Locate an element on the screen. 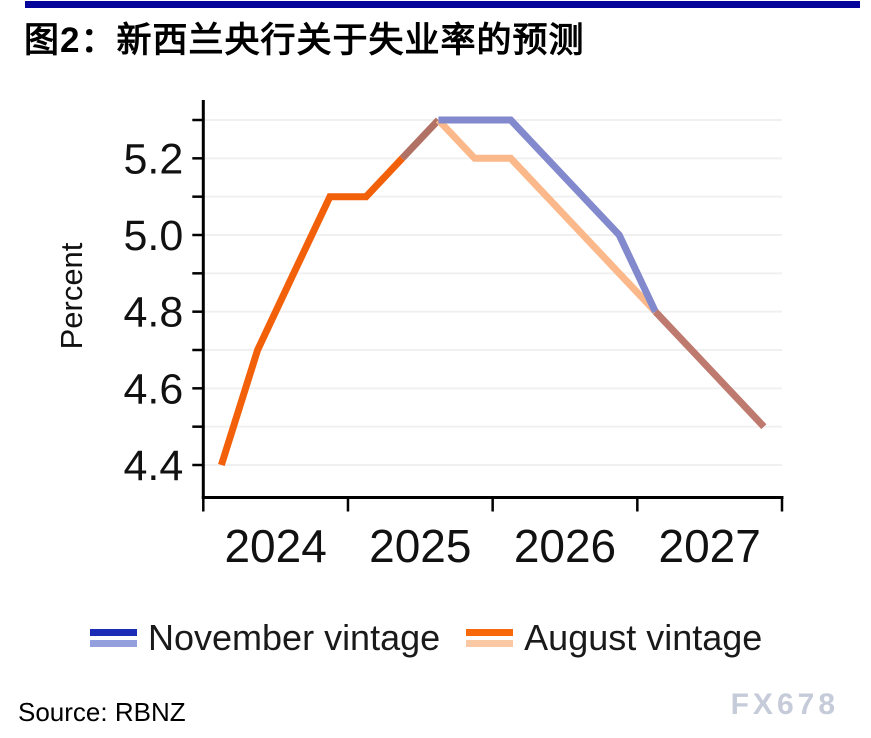  legend-item-november-vintage: November vintage is located at coordinates (265, 638).